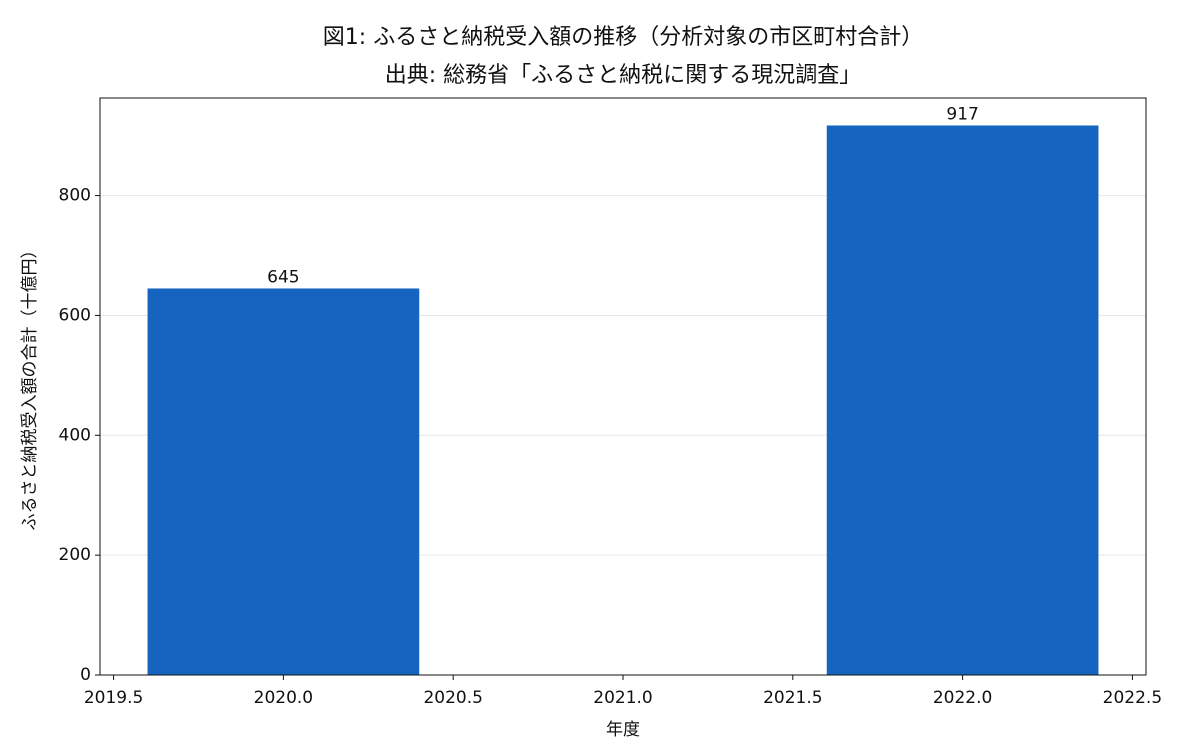  What do you see at coordinates (1132, 698) in the screenshot?
I see `x-tick-label: 2022.5` at bounding box center [1132, 698].